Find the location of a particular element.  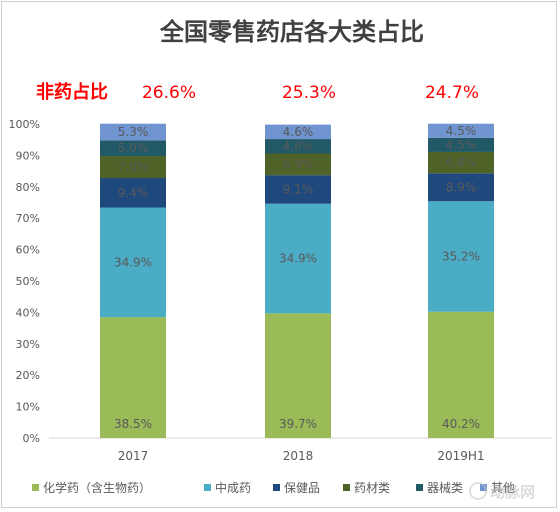

legend-label: 其他 is located at coordinates (503, 488).